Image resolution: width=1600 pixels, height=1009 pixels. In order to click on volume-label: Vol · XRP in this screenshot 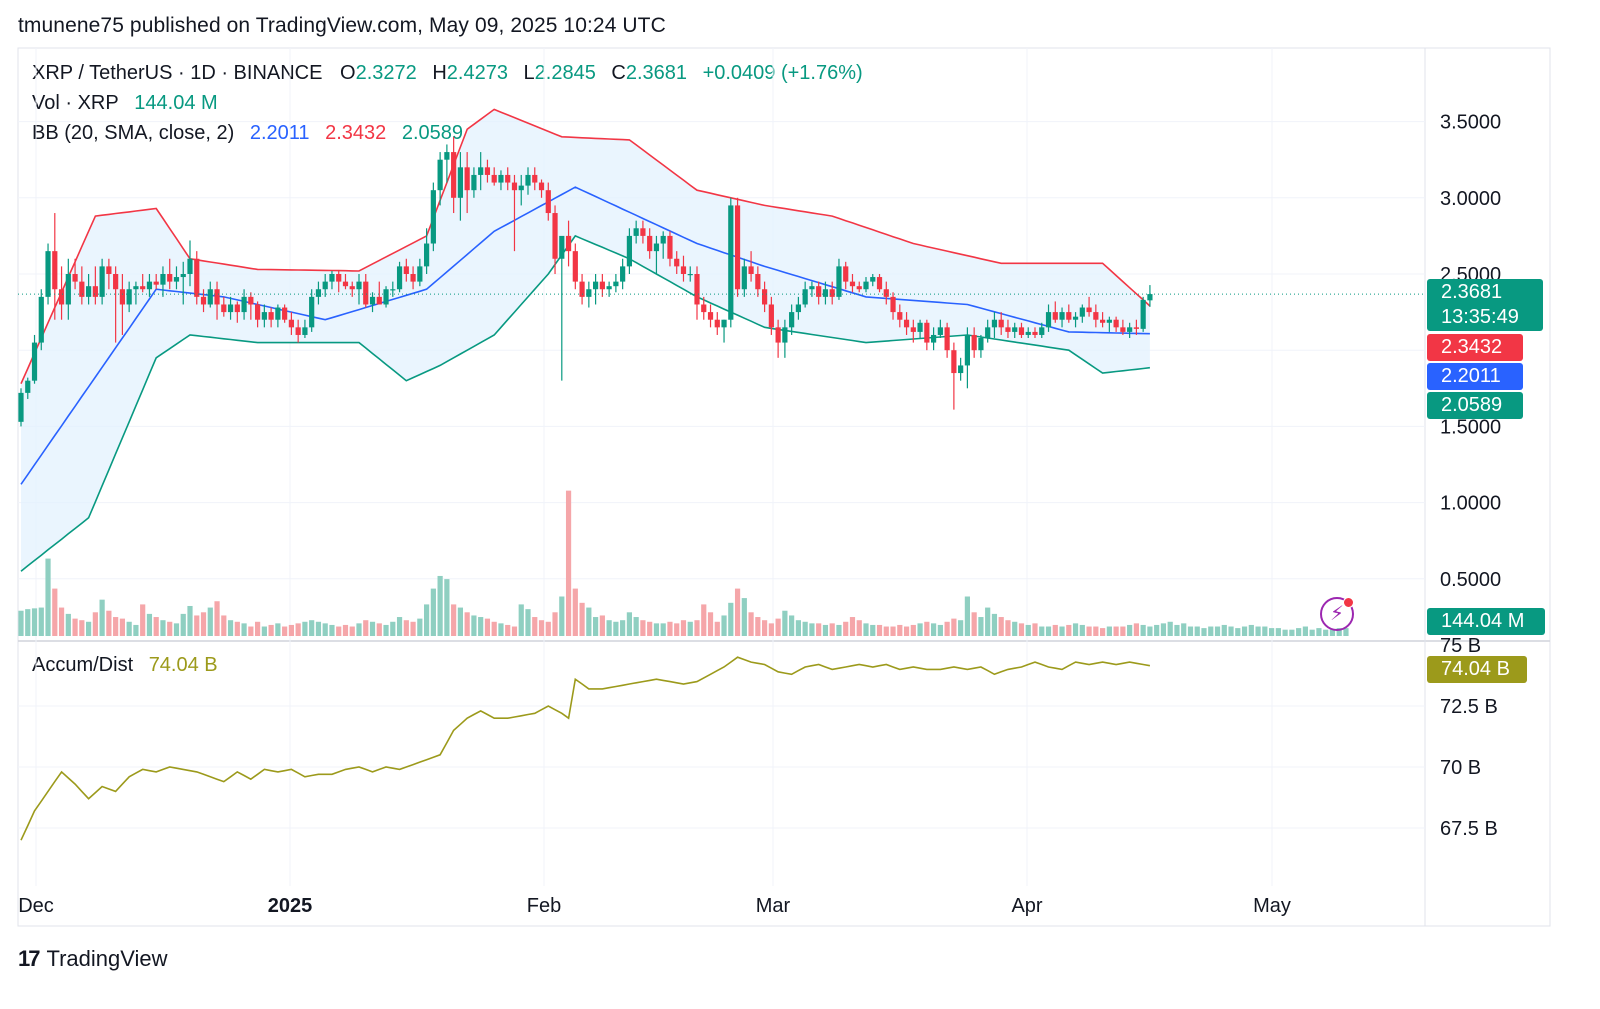, I will do `click(75, 103)`.